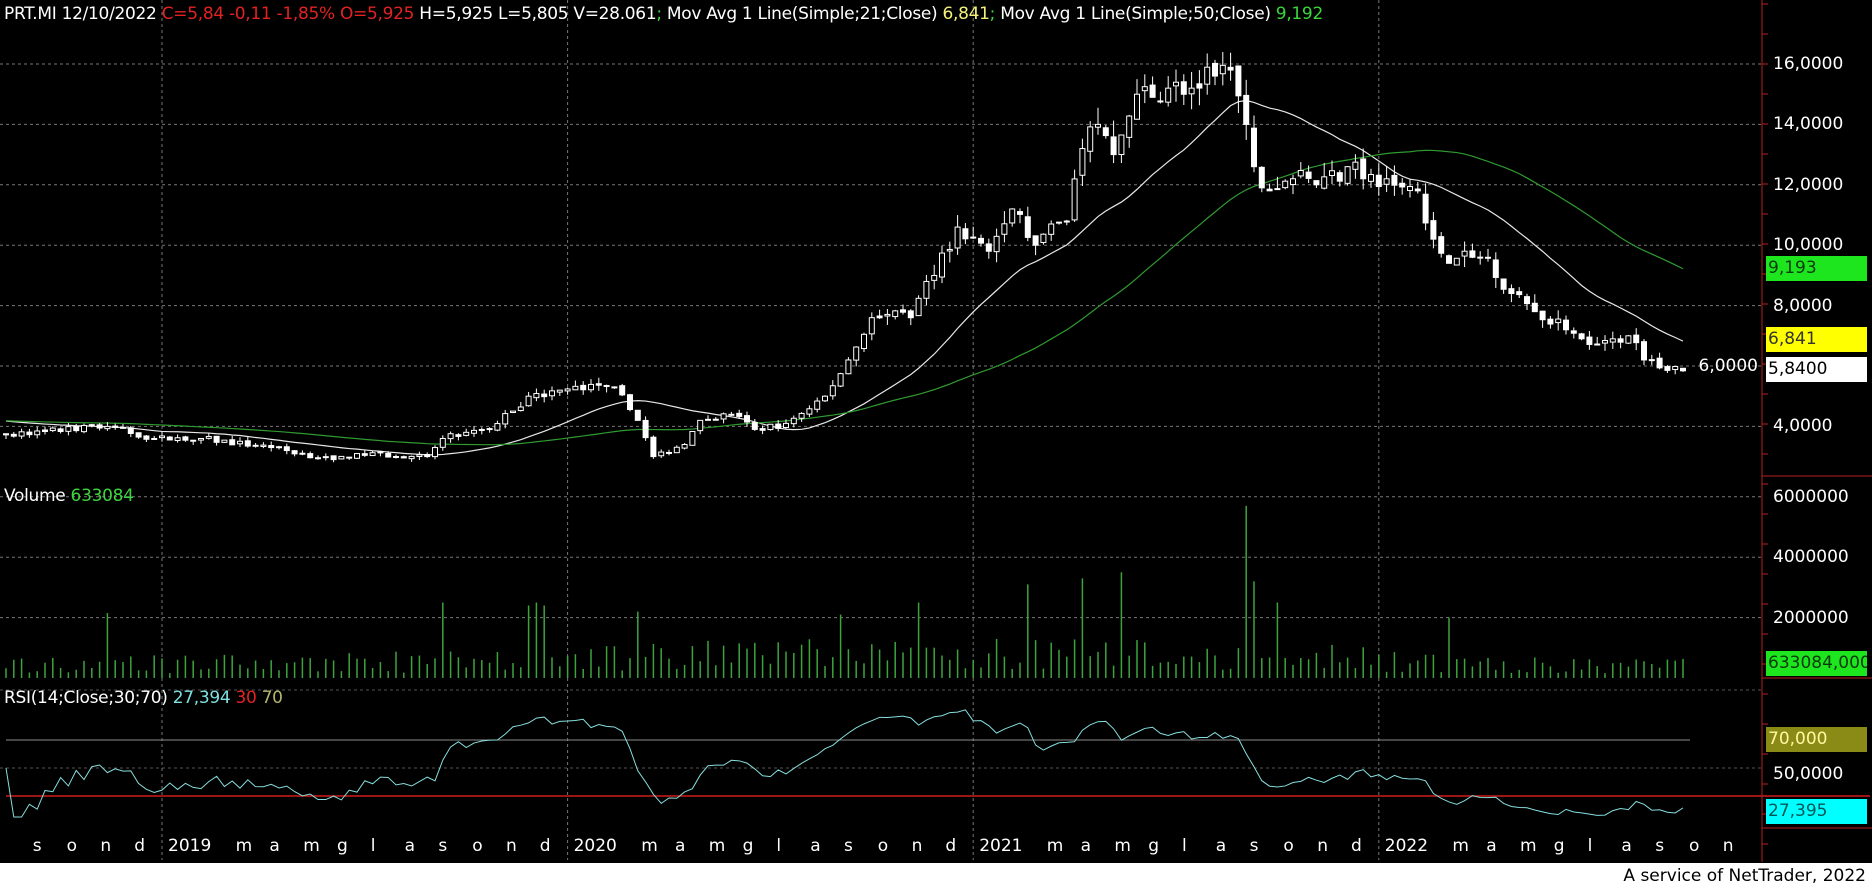 The height and width of the screenshot is (888, 1872). Describe the element at coordinates (443, 846) in the screenshot. I see `x-axis-label: s` at that location.